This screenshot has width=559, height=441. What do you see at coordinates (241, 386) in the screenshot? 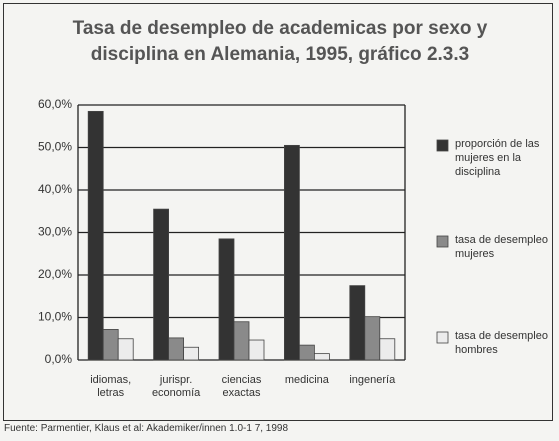
I see `x-tick-label: ciencias exactas` at bounding box center [241, 386].